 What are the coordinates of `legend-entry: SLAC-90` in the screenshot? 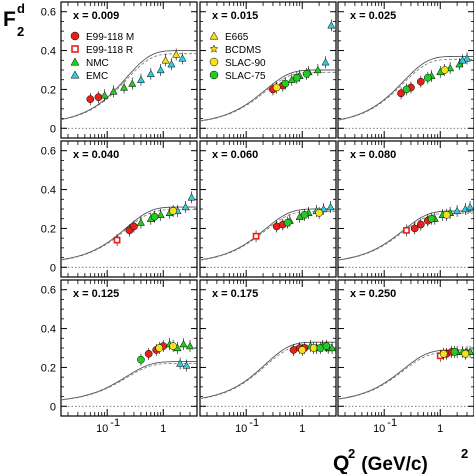 It's located at (237, 63).